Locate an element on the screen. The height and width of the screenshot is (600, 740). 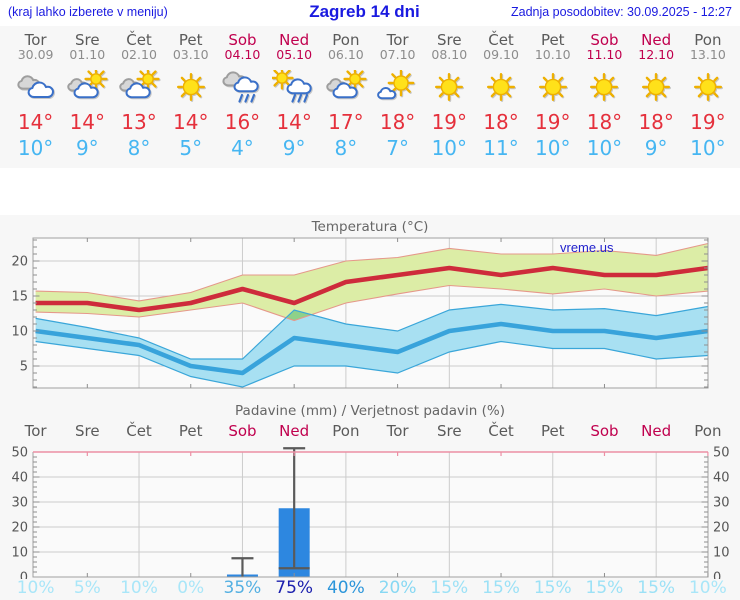
forecast-day: Ned 12.10 18° 9° is located at coordinates (656, 92).